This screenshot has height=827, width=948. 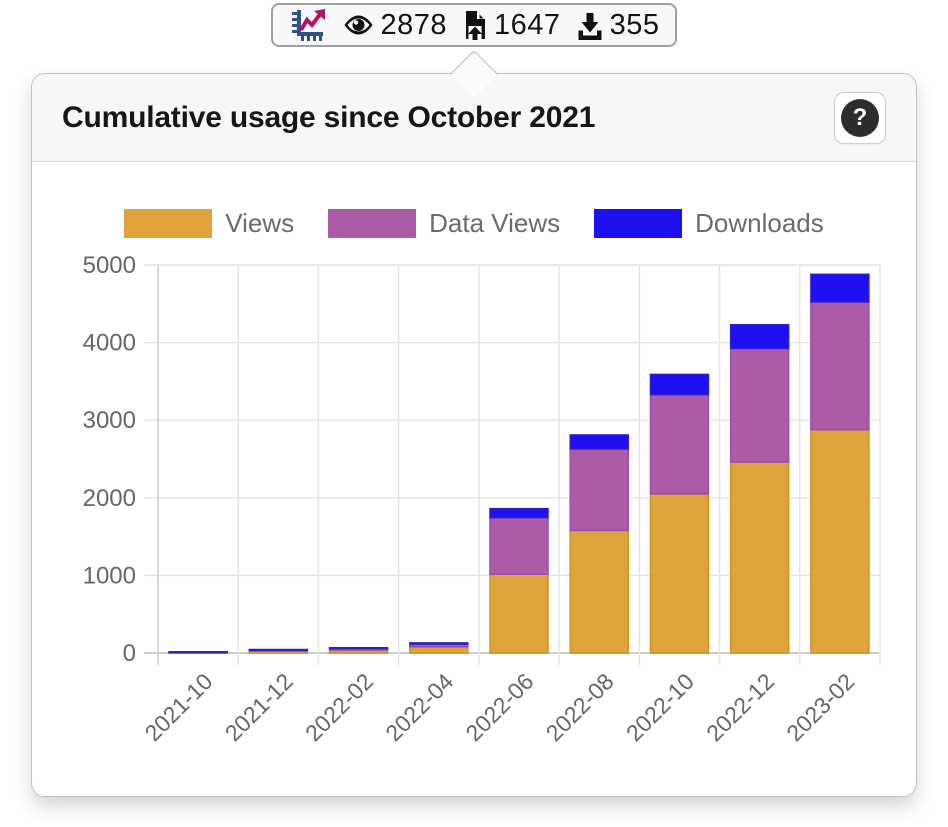 I want to click on legend-label: Downloads, so click(x=759, y=222).